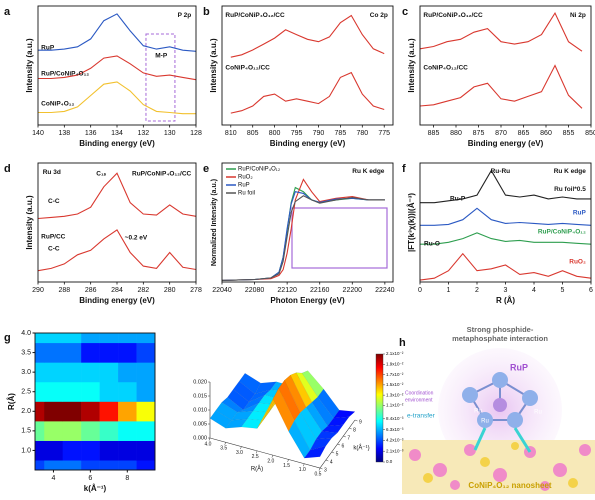  What do you see at coordinates (505, 300) in the screenshot?
I see `x-axis-label: R (Å)` at bounding box center [505, 300].